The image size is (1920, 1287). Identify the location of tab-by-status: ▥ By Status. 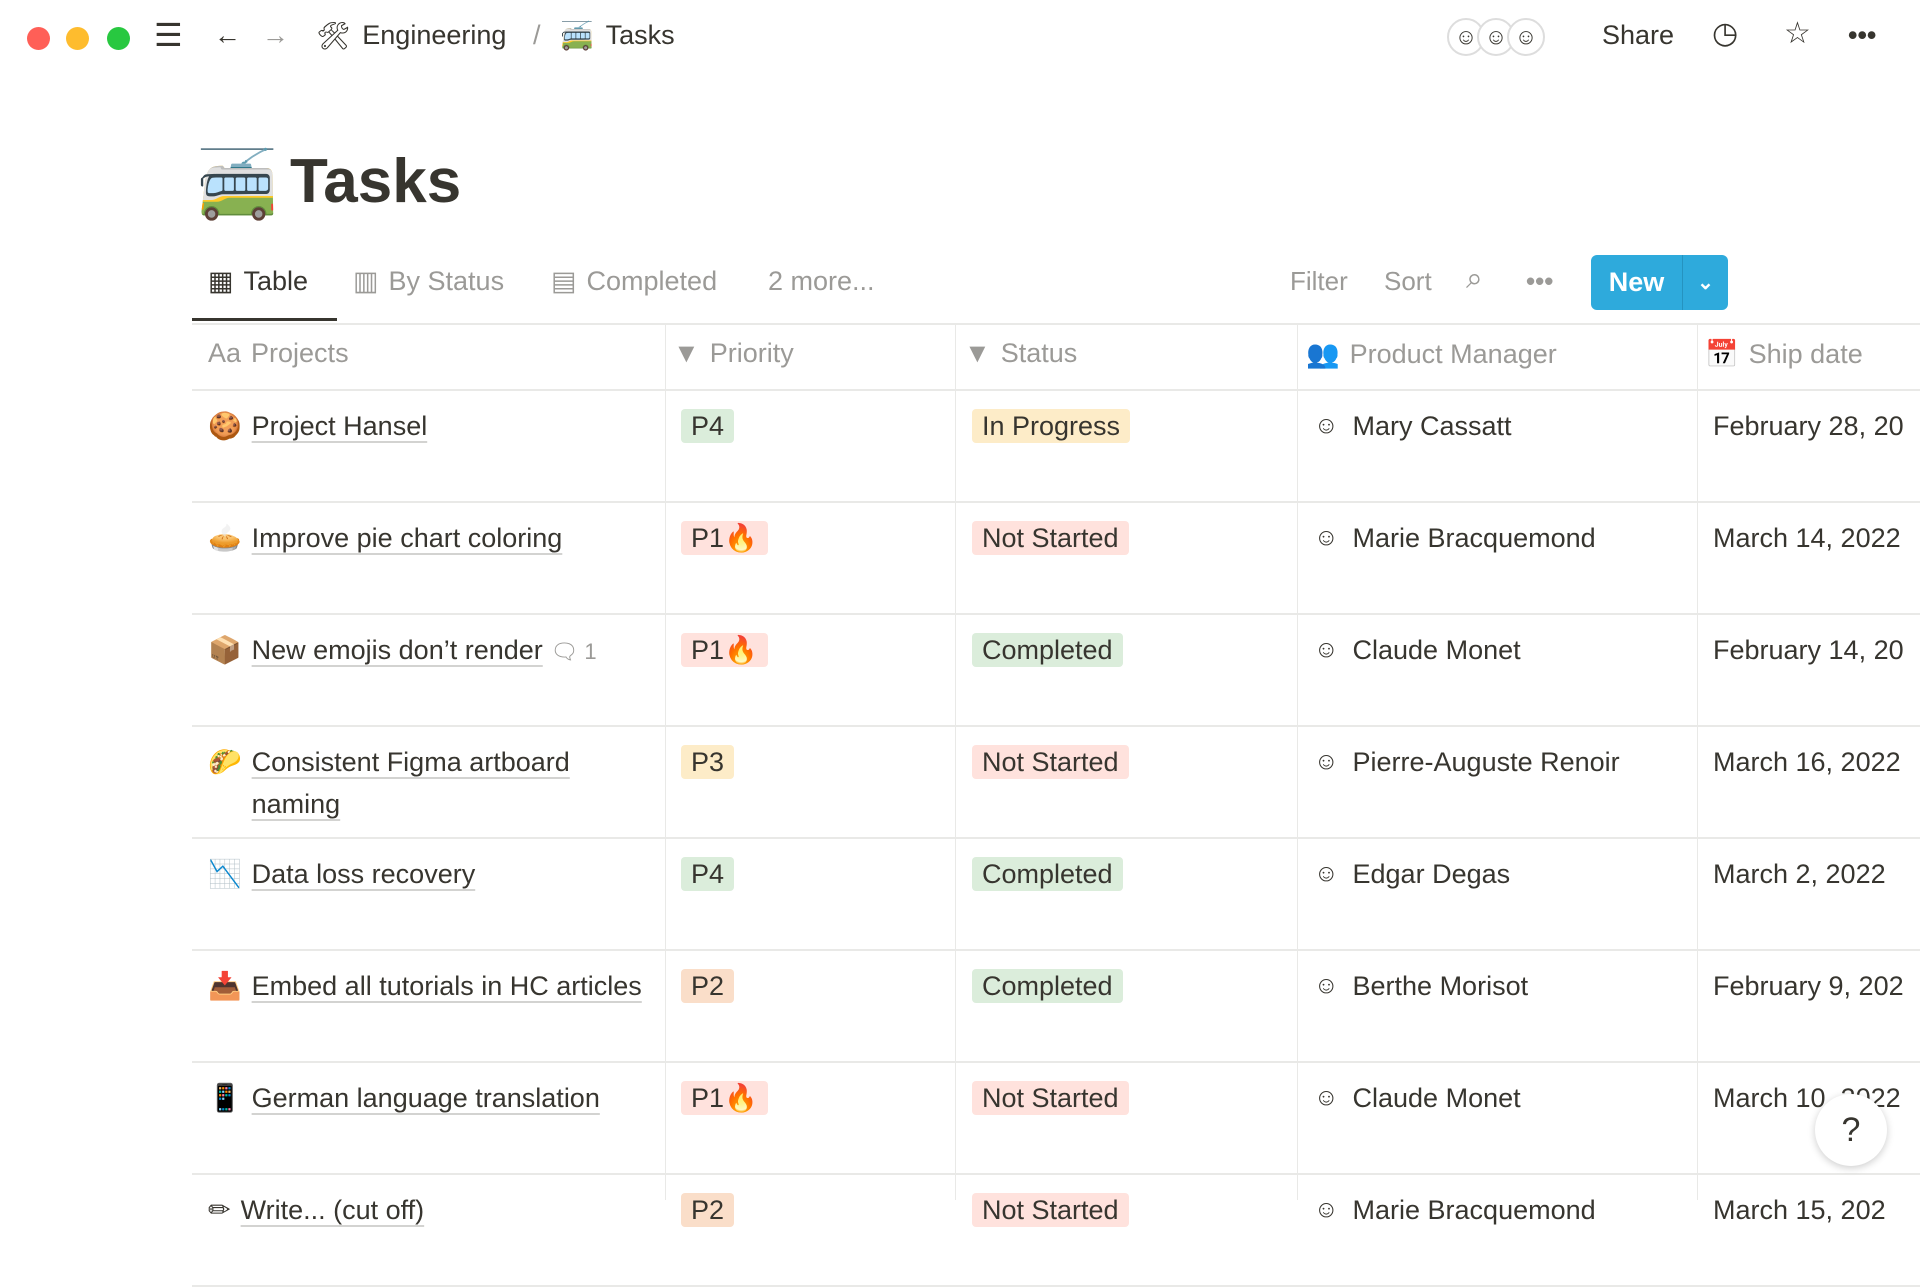
(428, 281).